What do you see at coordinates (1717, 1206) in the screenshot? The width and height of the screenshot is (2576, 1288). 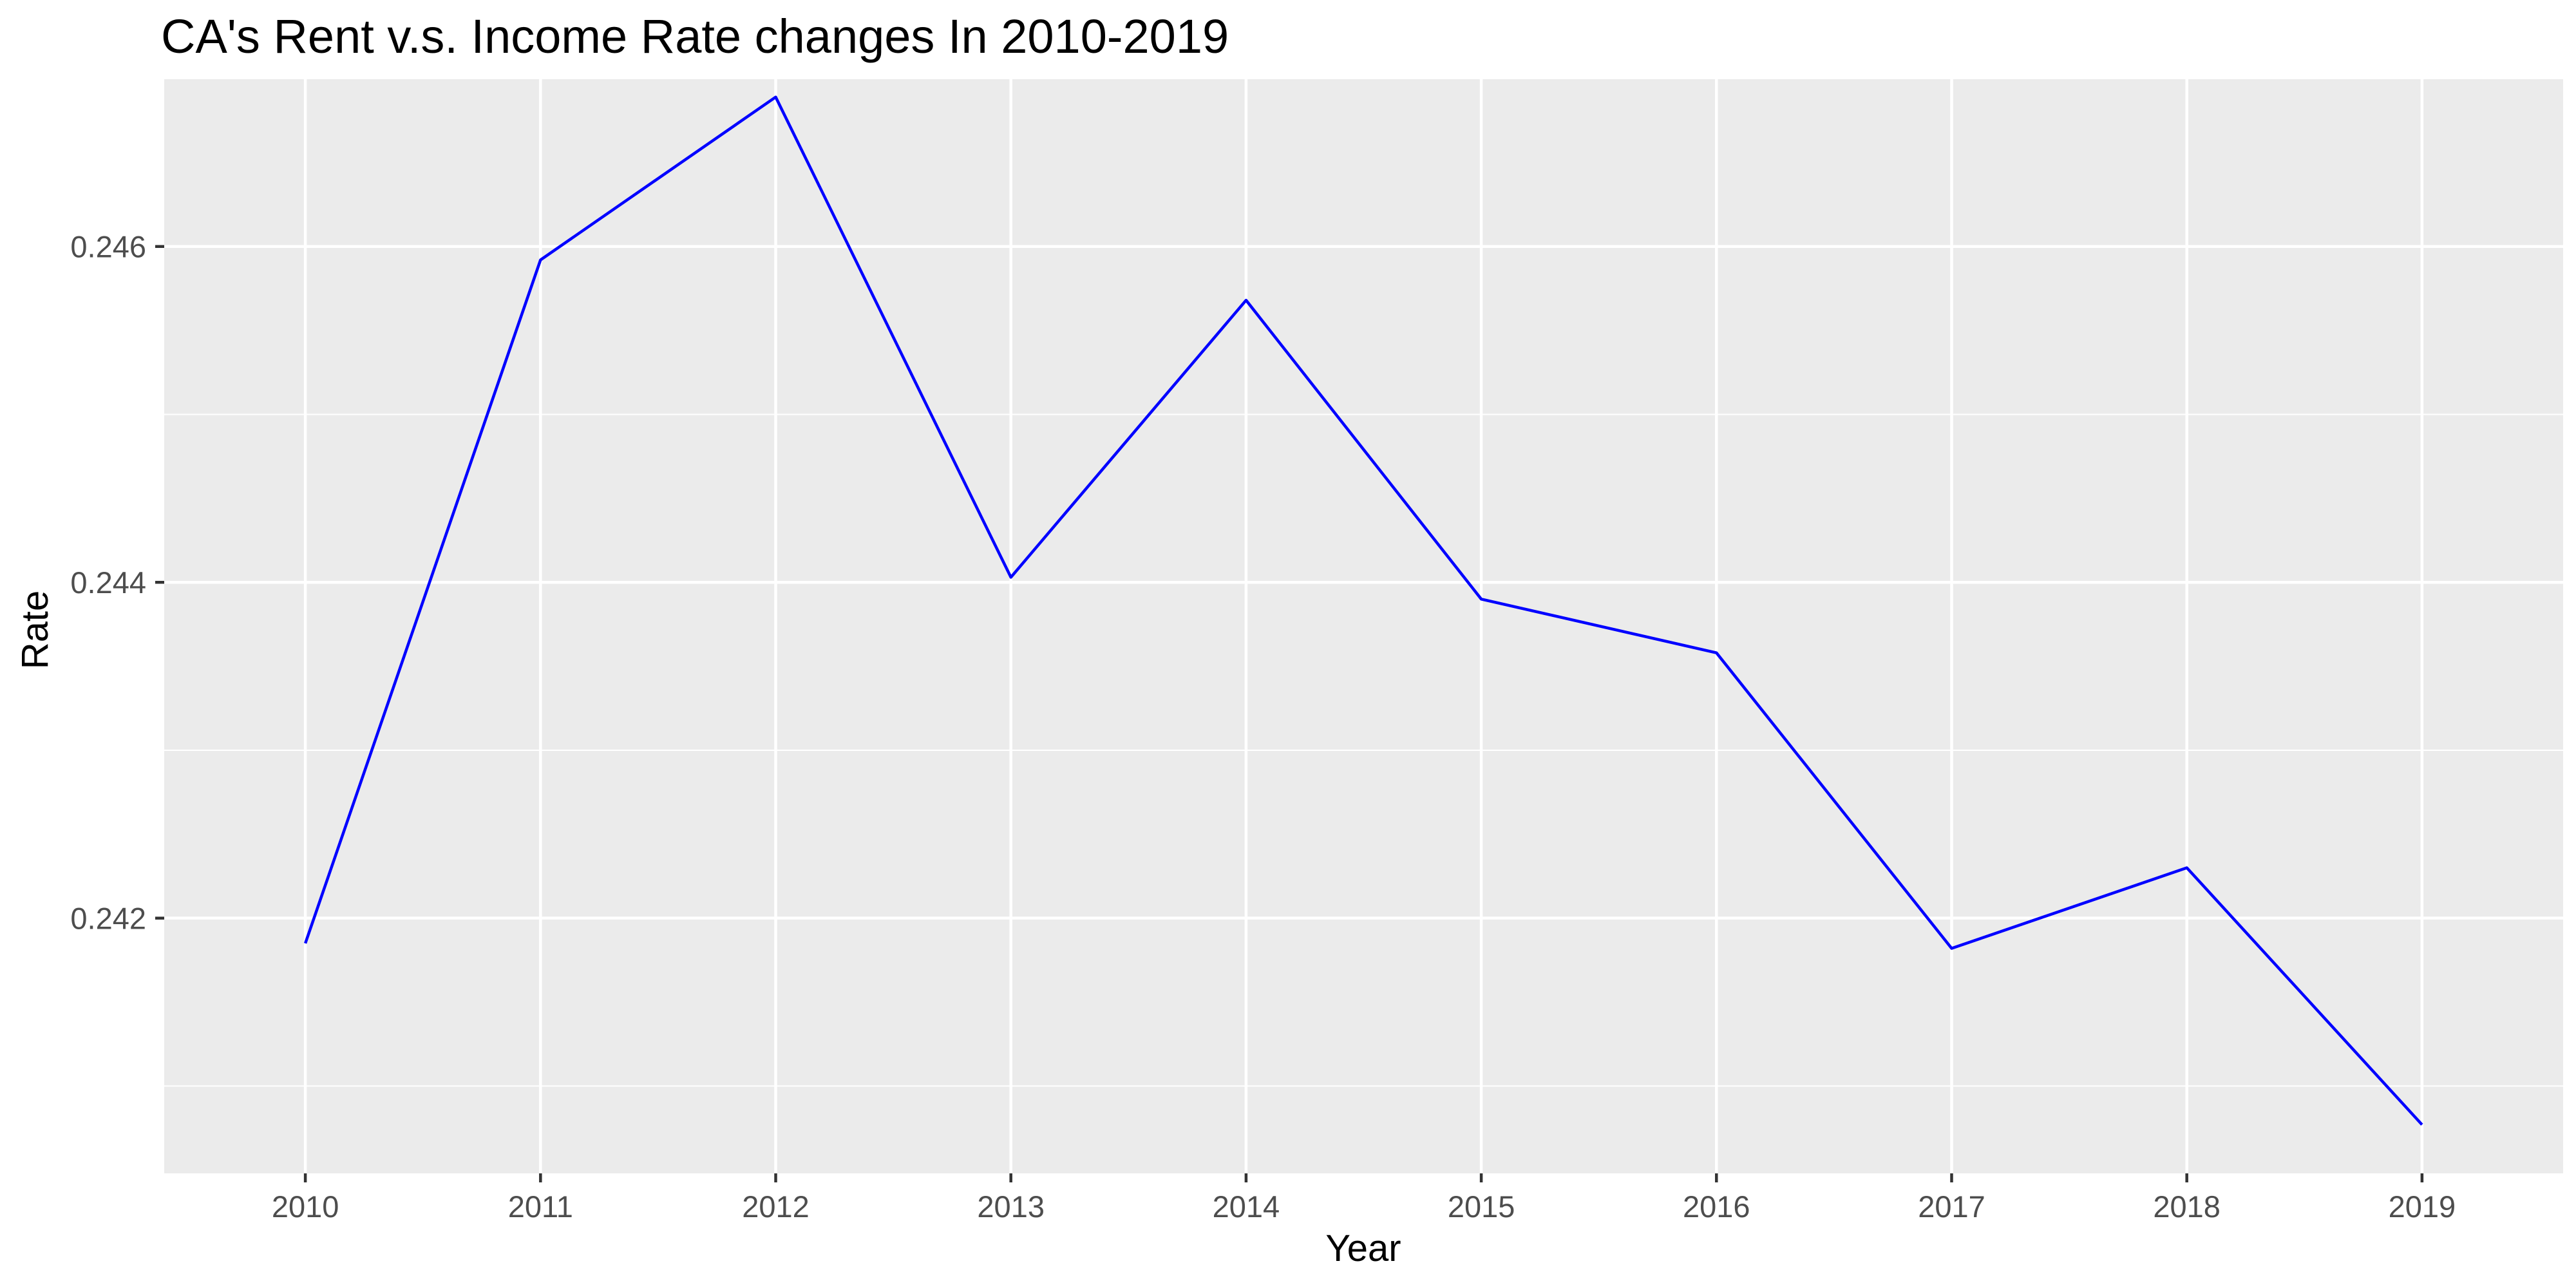 I see `x-tick-label-2016: 2016` at bounding box center [1717, 1206].